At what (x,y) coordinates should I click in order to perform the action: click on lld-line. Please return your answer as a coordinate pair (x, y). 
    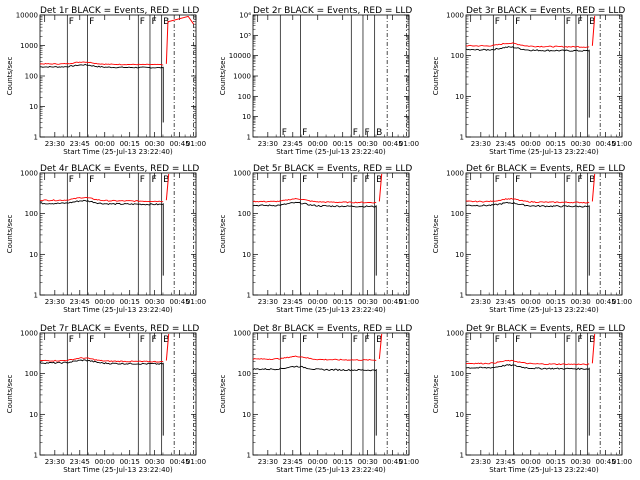
    Looking at the image, I should click on (101, 63).